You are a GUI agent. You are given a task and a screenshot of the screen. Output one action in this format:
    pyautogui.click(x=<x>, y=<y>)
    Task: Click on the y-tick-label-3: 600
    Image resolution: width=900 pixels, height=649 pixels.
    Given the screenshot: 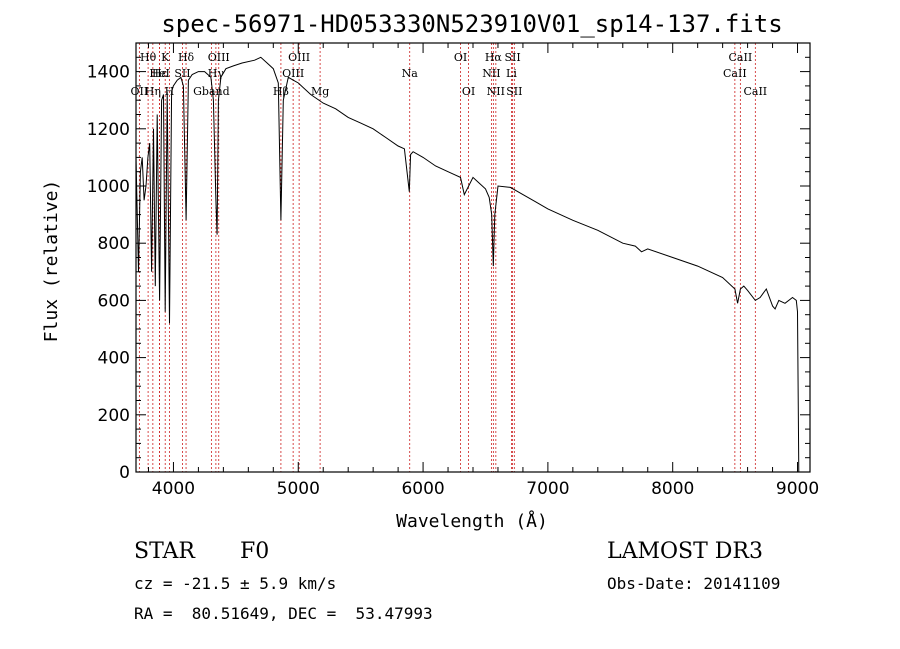 What is the action you would take?
    pyautogui.click(x=114, y=301)
    